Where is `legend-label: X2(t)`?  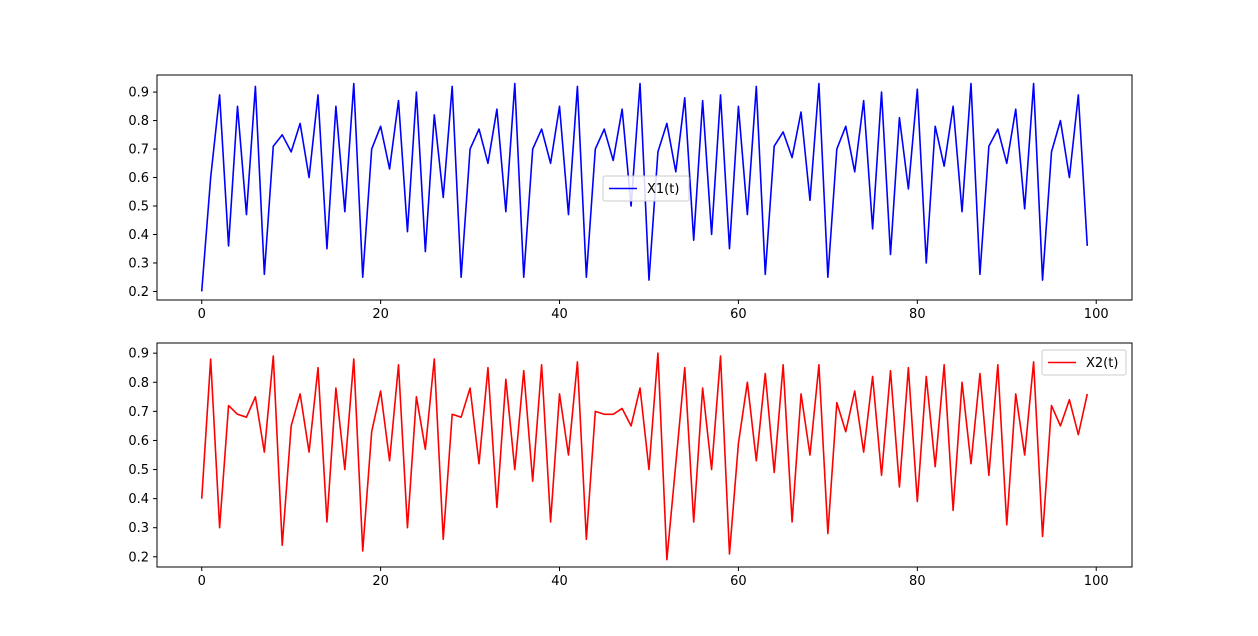 legend-label: X2(t) is located at coordinates (1102, 363).